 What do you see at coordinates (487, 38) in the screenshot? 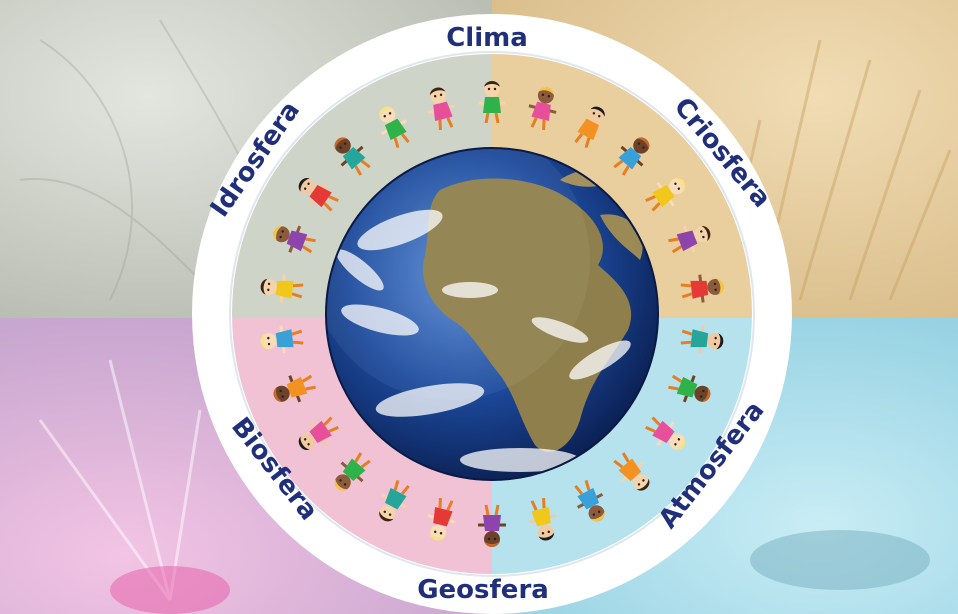
I see `label-clima: Clima` at bounding box center [487, 38].